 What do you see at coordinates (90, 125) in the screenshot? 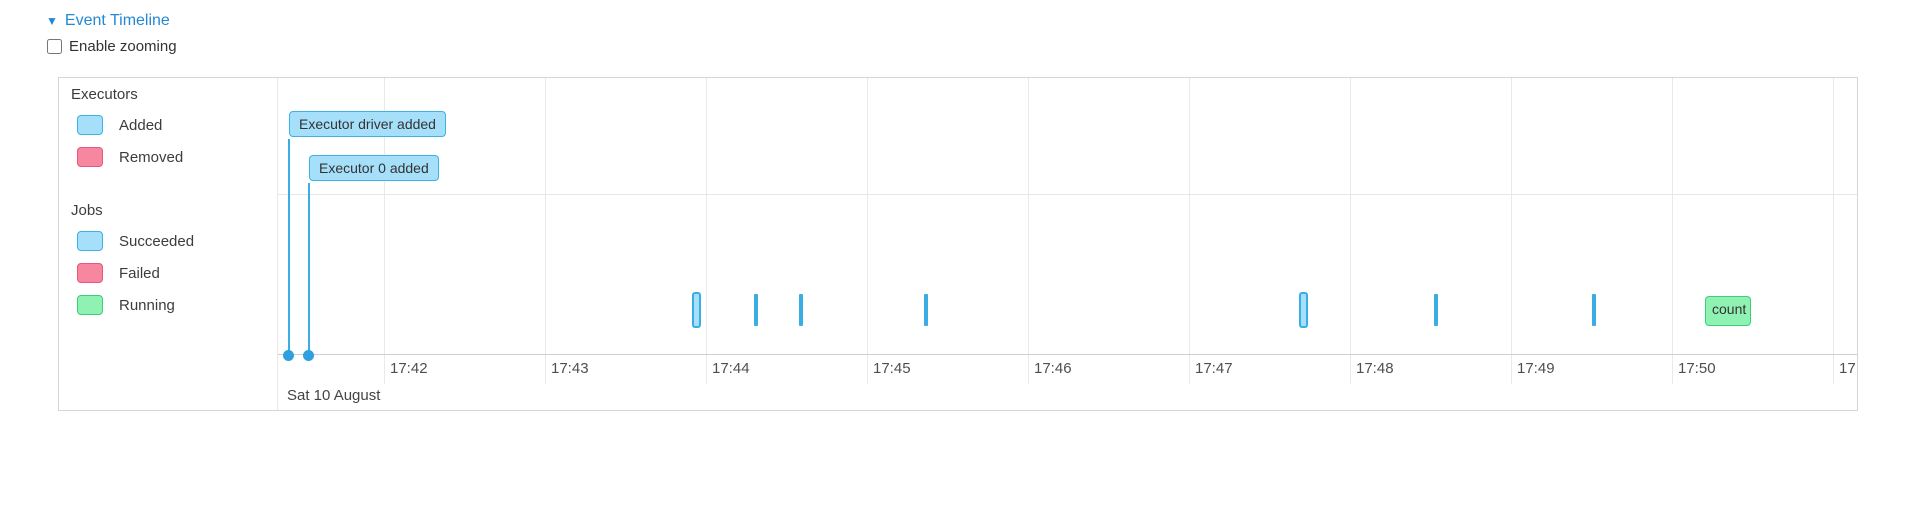
I see `legend-swatch-added` at bounding box center [90, 125].